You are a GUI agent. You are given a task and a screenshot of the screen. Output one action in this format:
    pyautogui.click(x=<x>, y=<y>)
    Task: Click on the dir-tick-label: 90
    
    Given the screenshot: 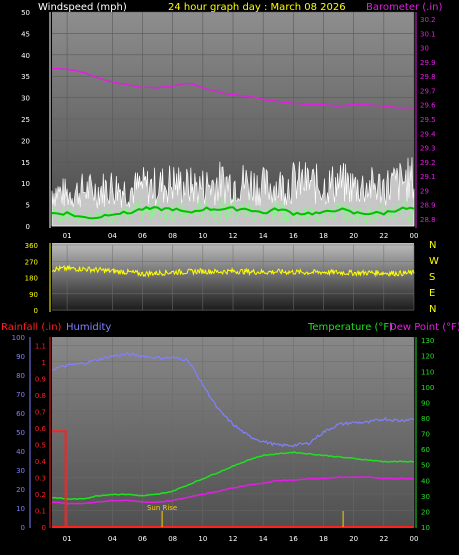 What is the action you would take?
    pyautogui.click(x=33, y=295)
    